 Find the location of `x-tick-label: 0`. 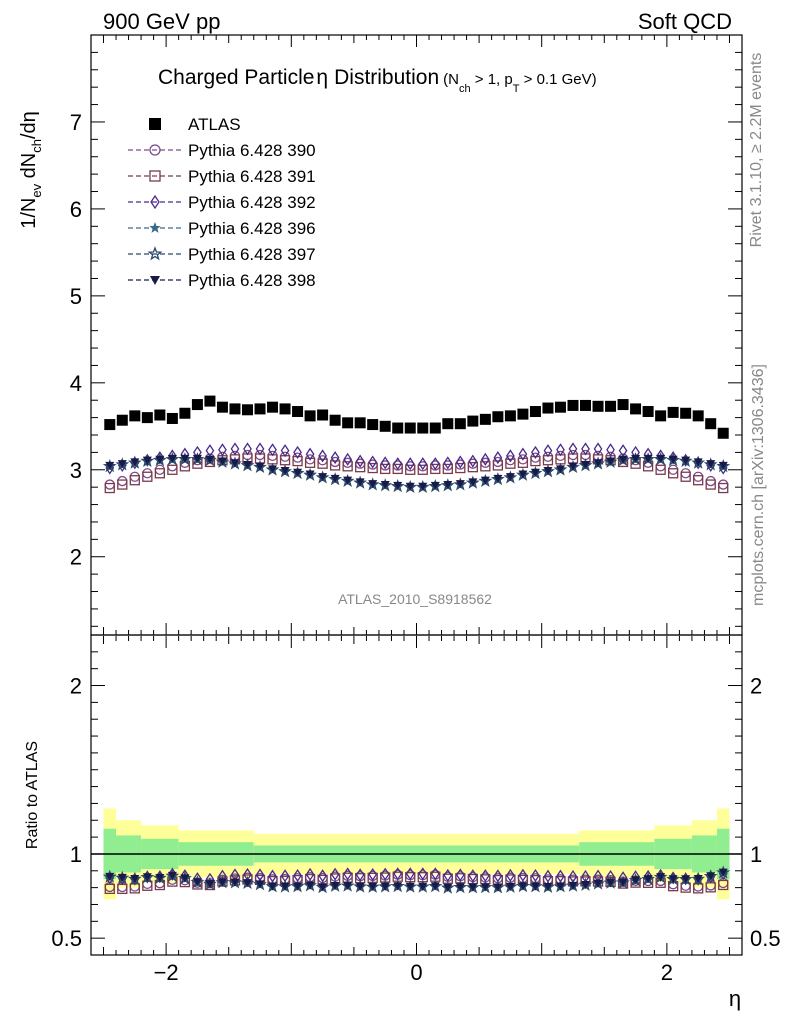

x-tick-label: 0 is located at coordinates (416, 972).